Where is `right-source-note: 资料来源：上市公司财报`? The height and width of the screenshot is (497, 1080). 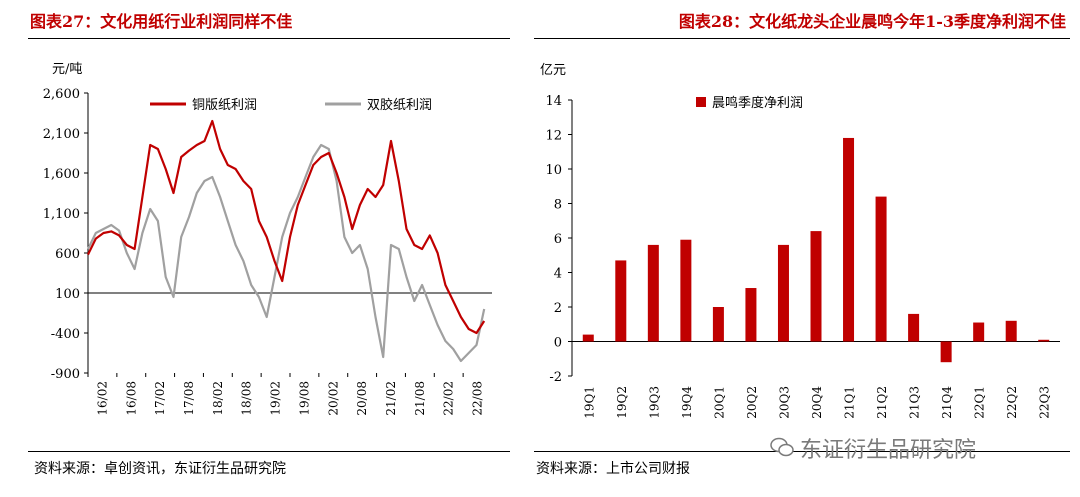 right-source-note: 资料来源：上市公司财报 is located at coordinates (613, 469).